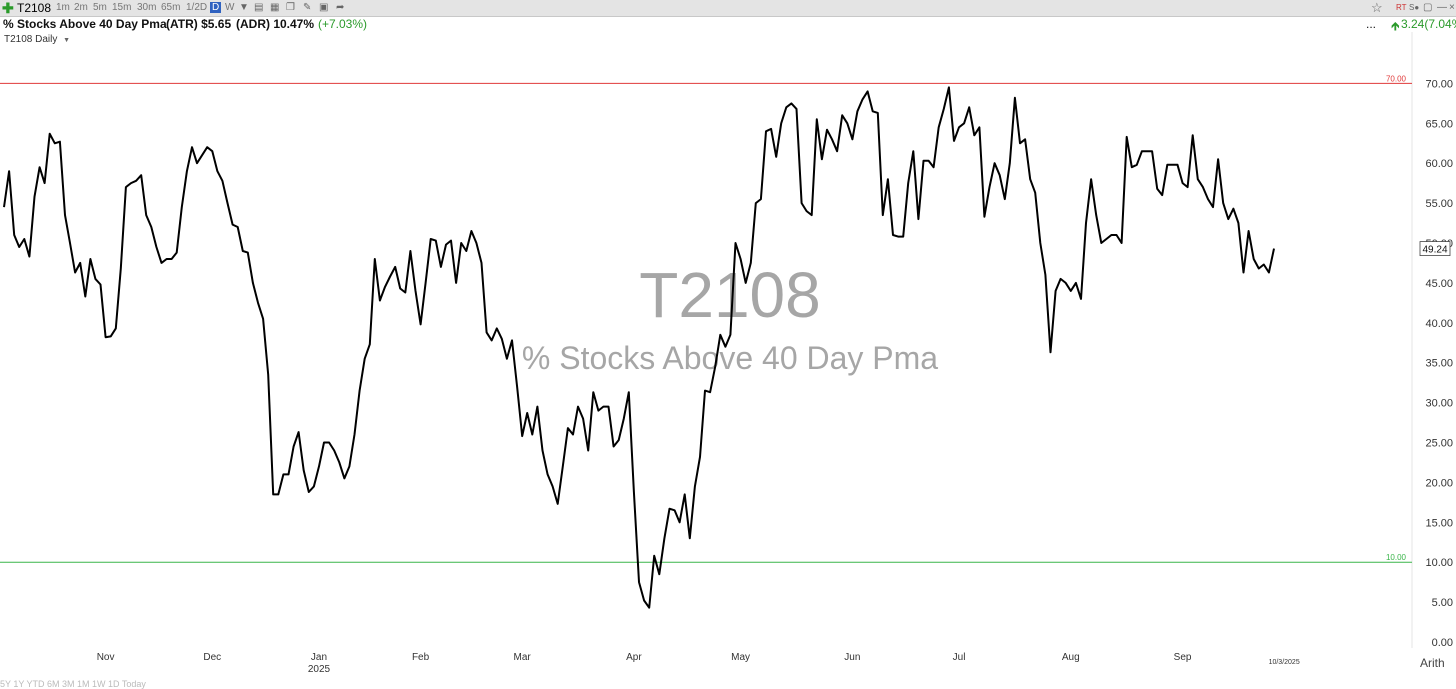 This screenshot has width=1456, height=689. What do you see at coordinates (1442, 603) in the screenshot?
I see `y-tick-label: 5.00` at bounding box center [1442, 603].